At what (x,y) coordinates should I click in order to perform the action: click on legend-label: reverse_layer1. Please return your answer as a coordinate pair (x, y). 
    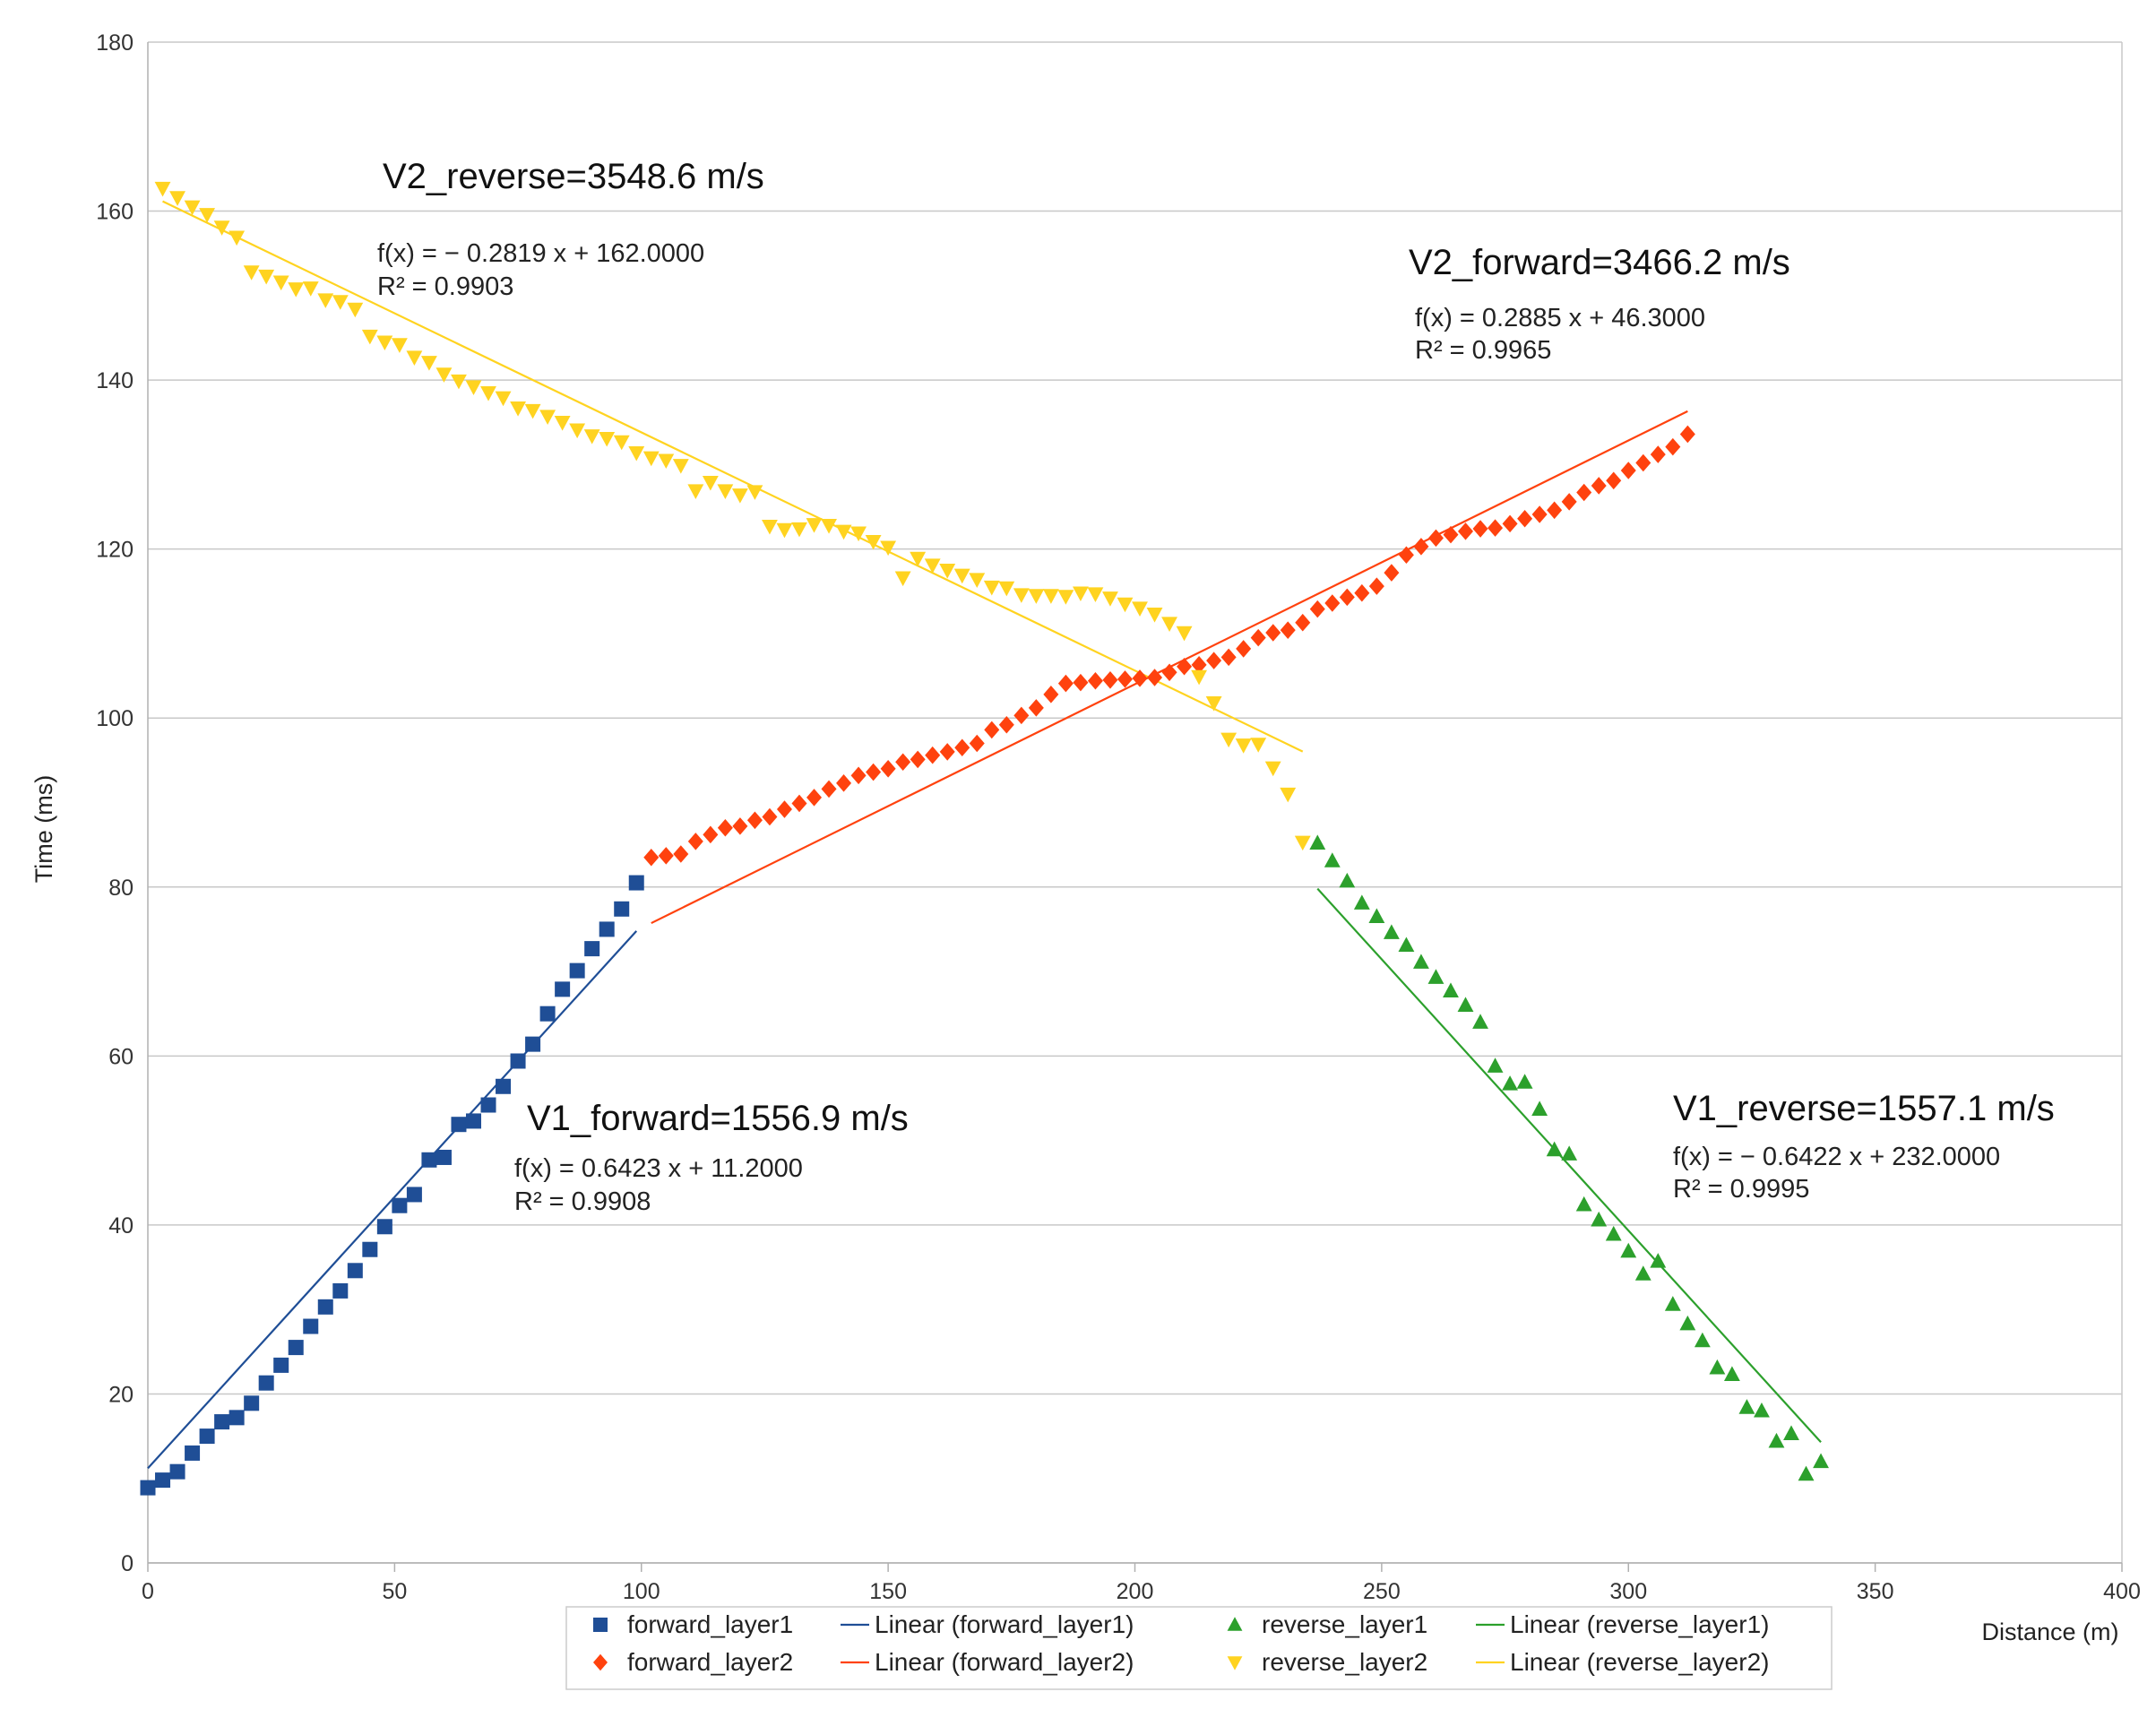
    Looking at the image, I should click on (1344, 1624).